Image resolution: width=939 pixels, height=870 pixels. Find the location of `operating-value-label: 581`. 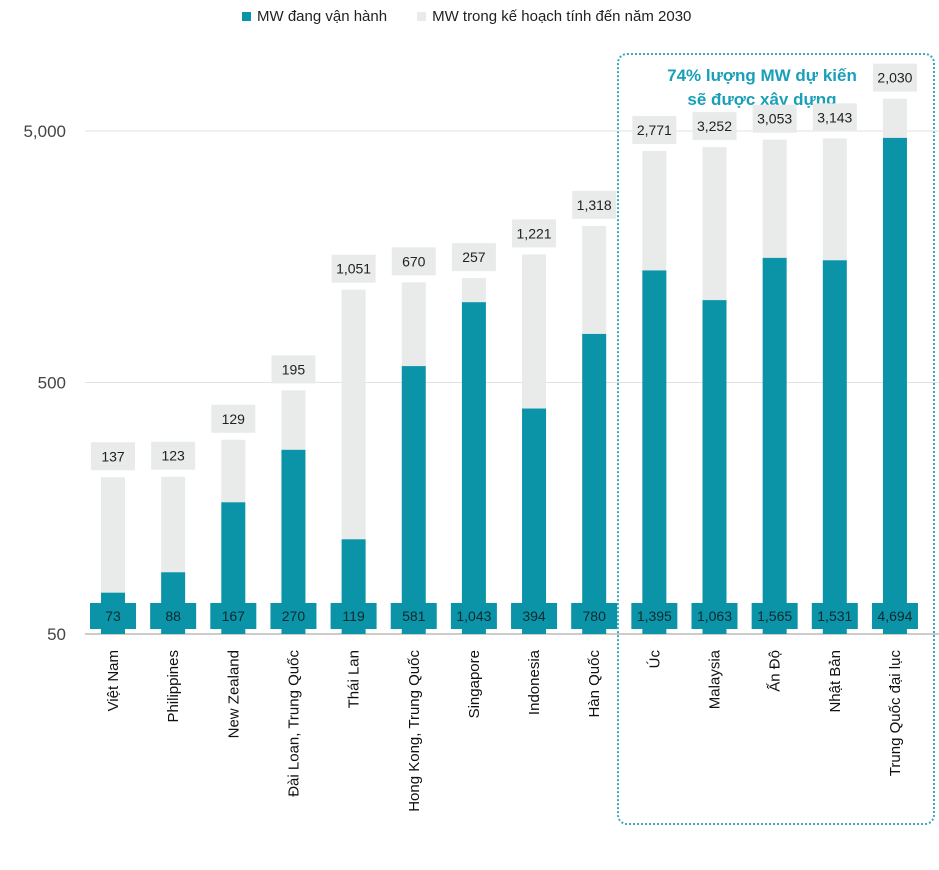

operating-value-label: 581 is located at coordinates (414, 616).